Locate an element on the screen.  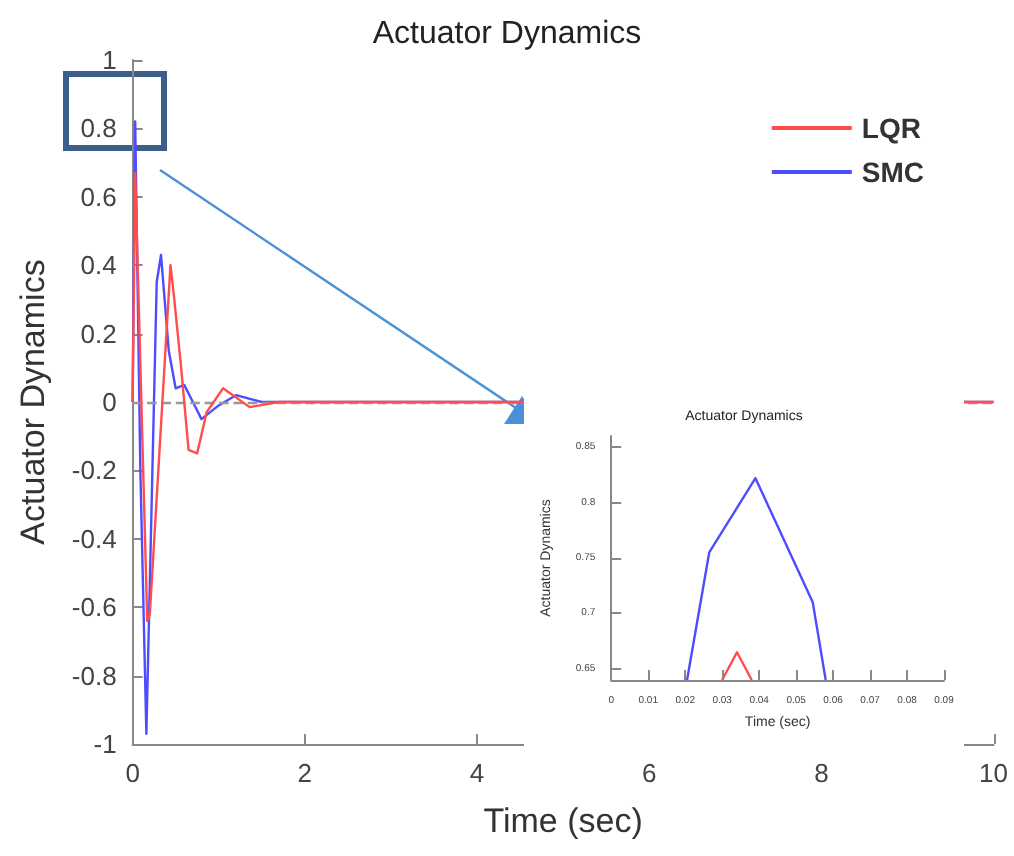
y-axis-title: Actuator Dynamics is located at coordinates (33, 402).